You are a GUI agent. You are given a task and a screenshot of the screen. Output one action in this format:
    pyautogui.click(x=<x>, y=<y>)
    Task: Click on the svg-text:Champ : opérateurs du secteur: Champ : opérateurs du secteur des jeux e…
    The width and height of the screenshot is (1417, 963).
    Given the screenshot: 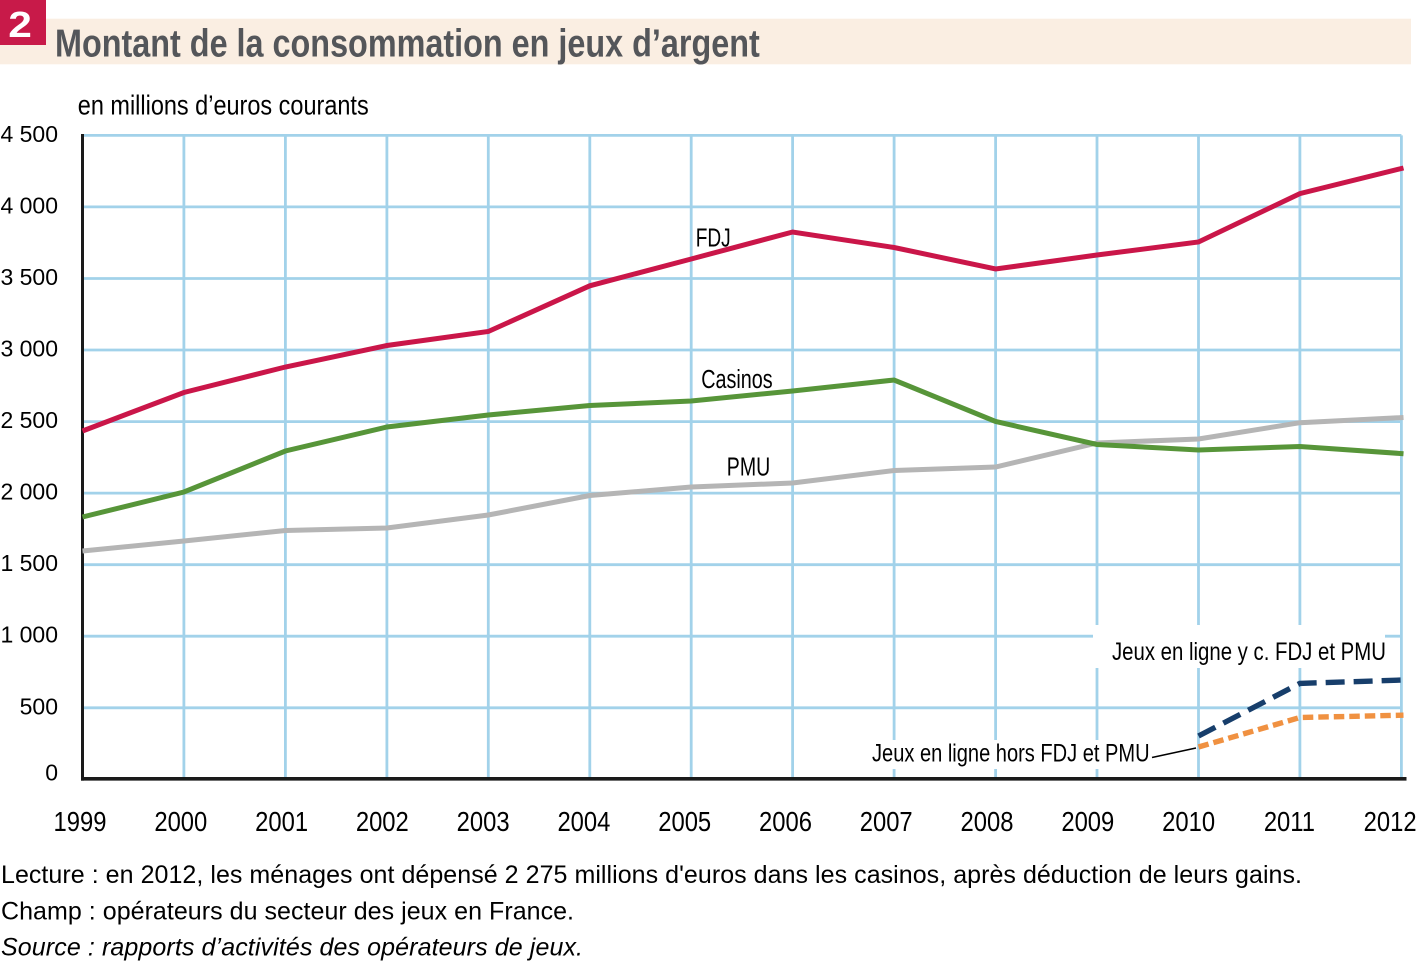 What is the action you would take?
    pyautogui.click(x=287, y=911)
    